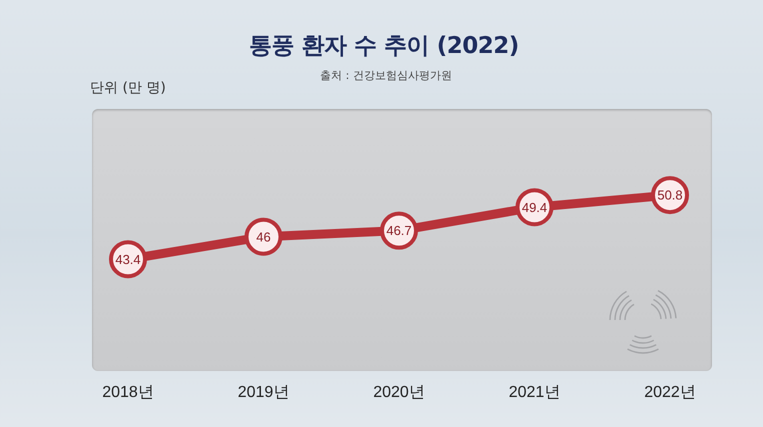  What do you see at coordinates (399, 230) in the screenshot?
I see `data-label: 46.7` at bounding box center [399, 230].